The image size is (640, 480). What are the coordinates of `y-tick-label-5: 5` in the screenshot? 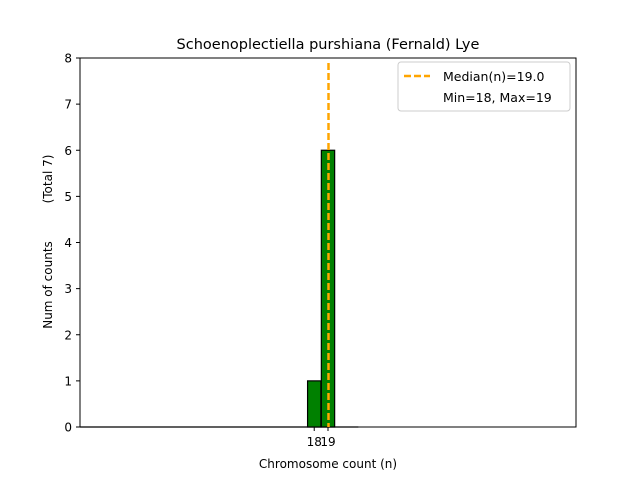 It's located at (68, 197).